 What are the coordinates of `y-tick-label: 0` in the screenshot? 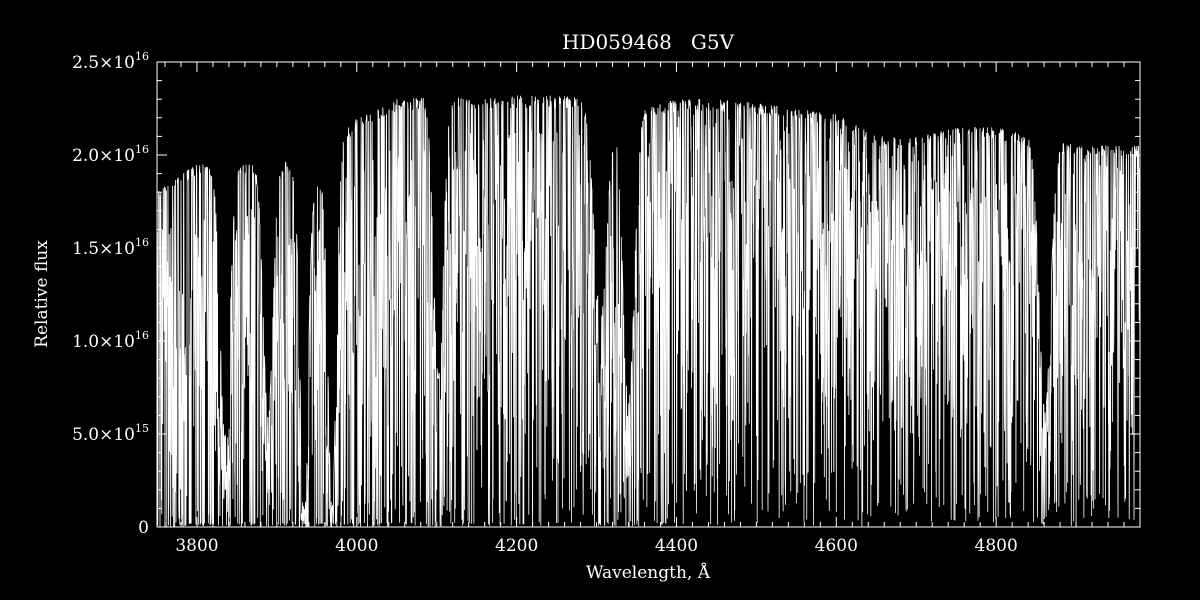 It's located at (143, 528).